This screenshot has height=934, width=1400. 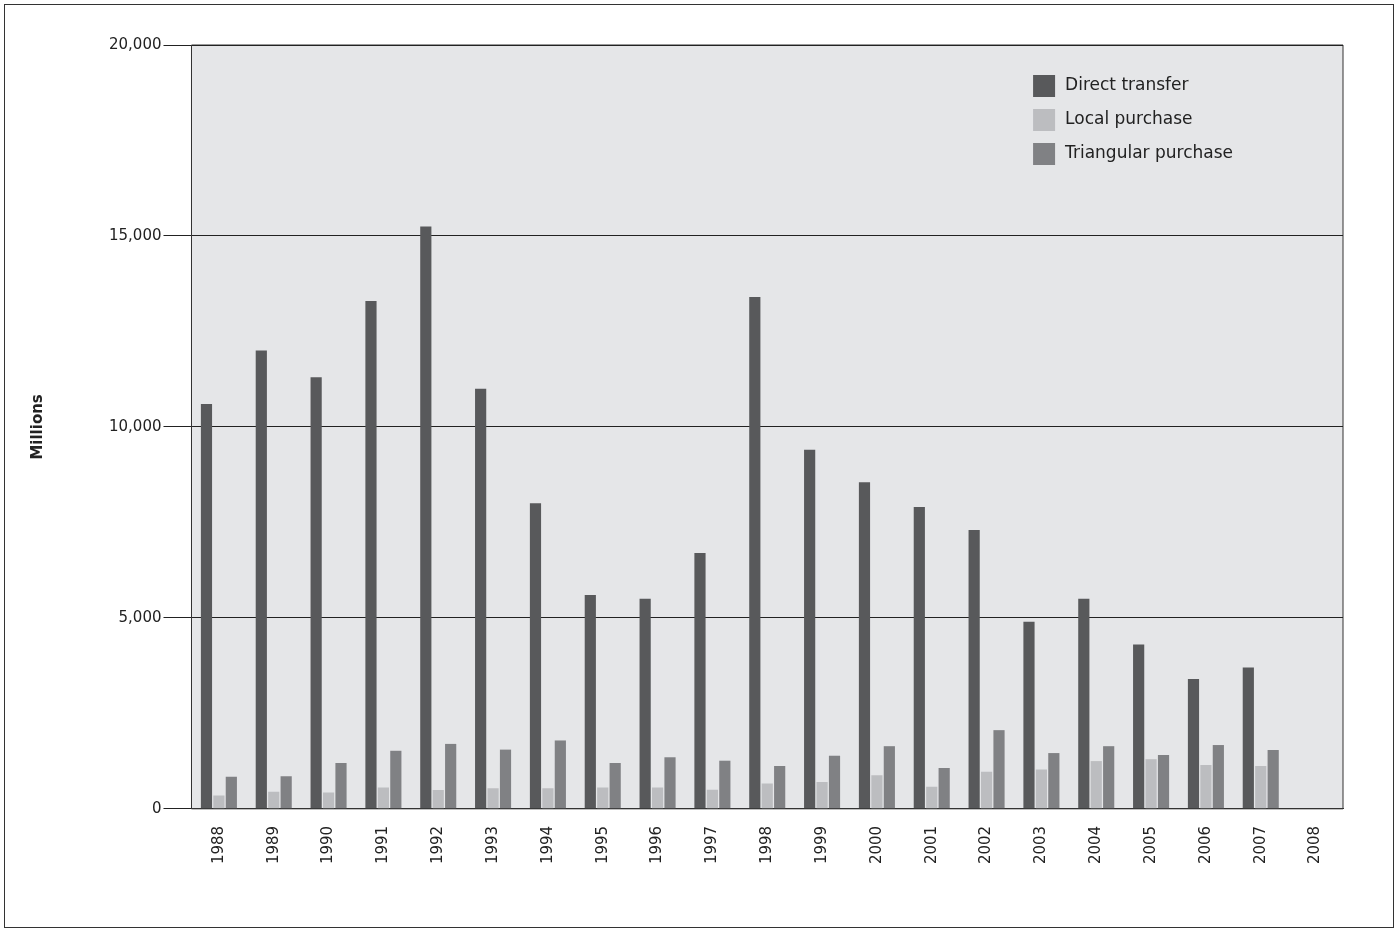 I want to click on x-tick-label: 1993, so click(x=491, y=845).